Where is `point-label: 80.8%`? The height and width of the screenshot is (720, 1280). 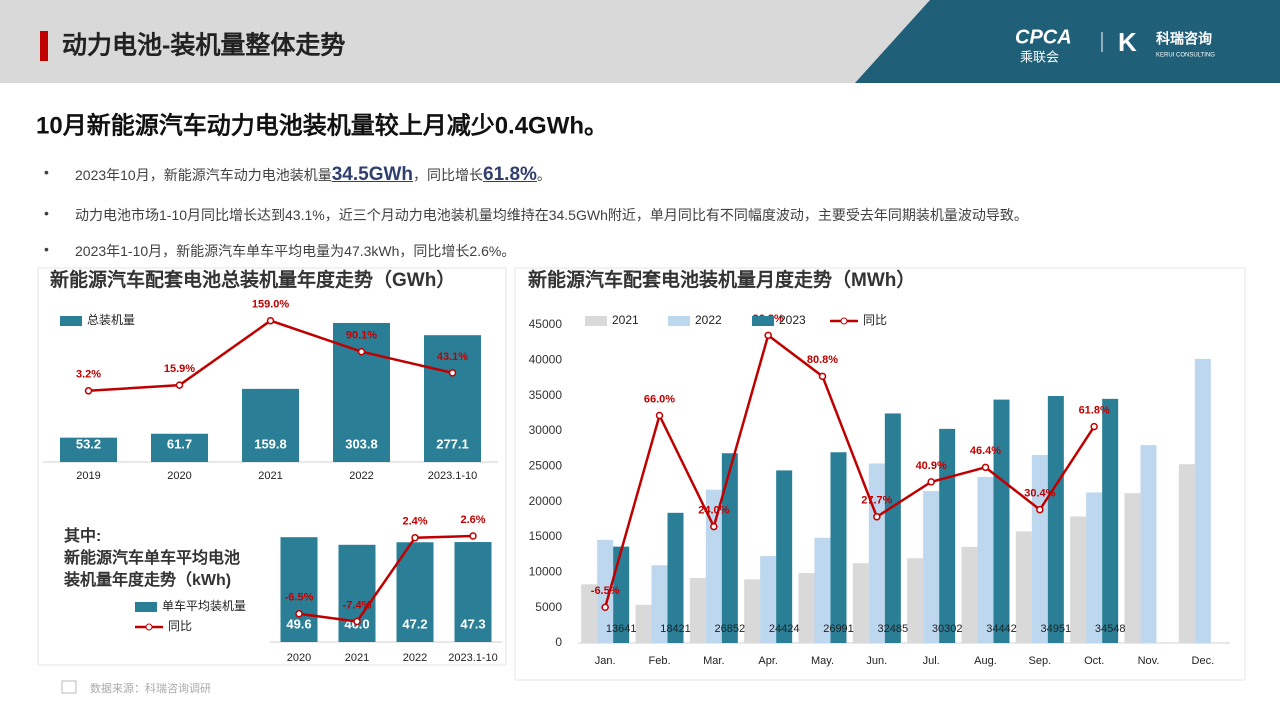 point-label: 80.8% is located at coordinates (822, 360).